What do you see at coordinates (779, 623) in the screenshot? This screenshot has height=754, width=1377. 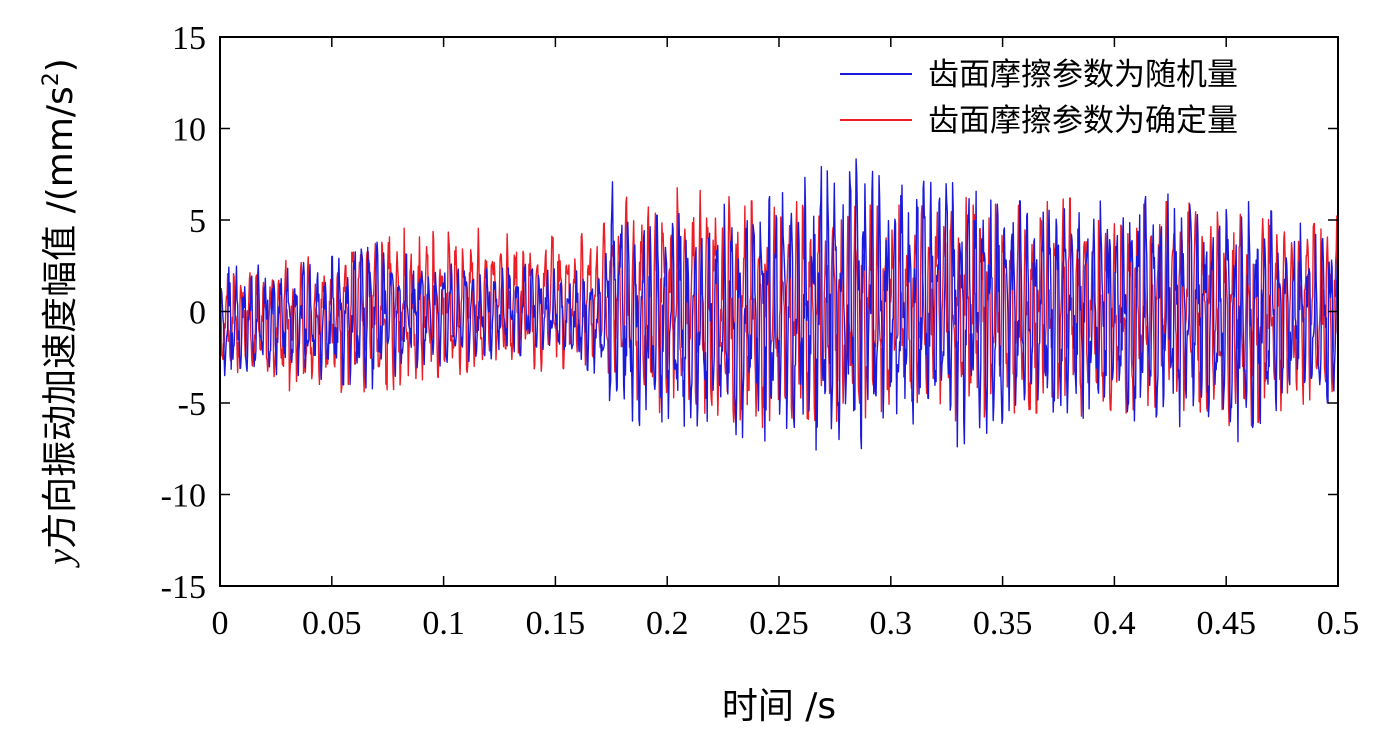 I see `x-tick-label: 0.25` at bounding box center [779, 623].